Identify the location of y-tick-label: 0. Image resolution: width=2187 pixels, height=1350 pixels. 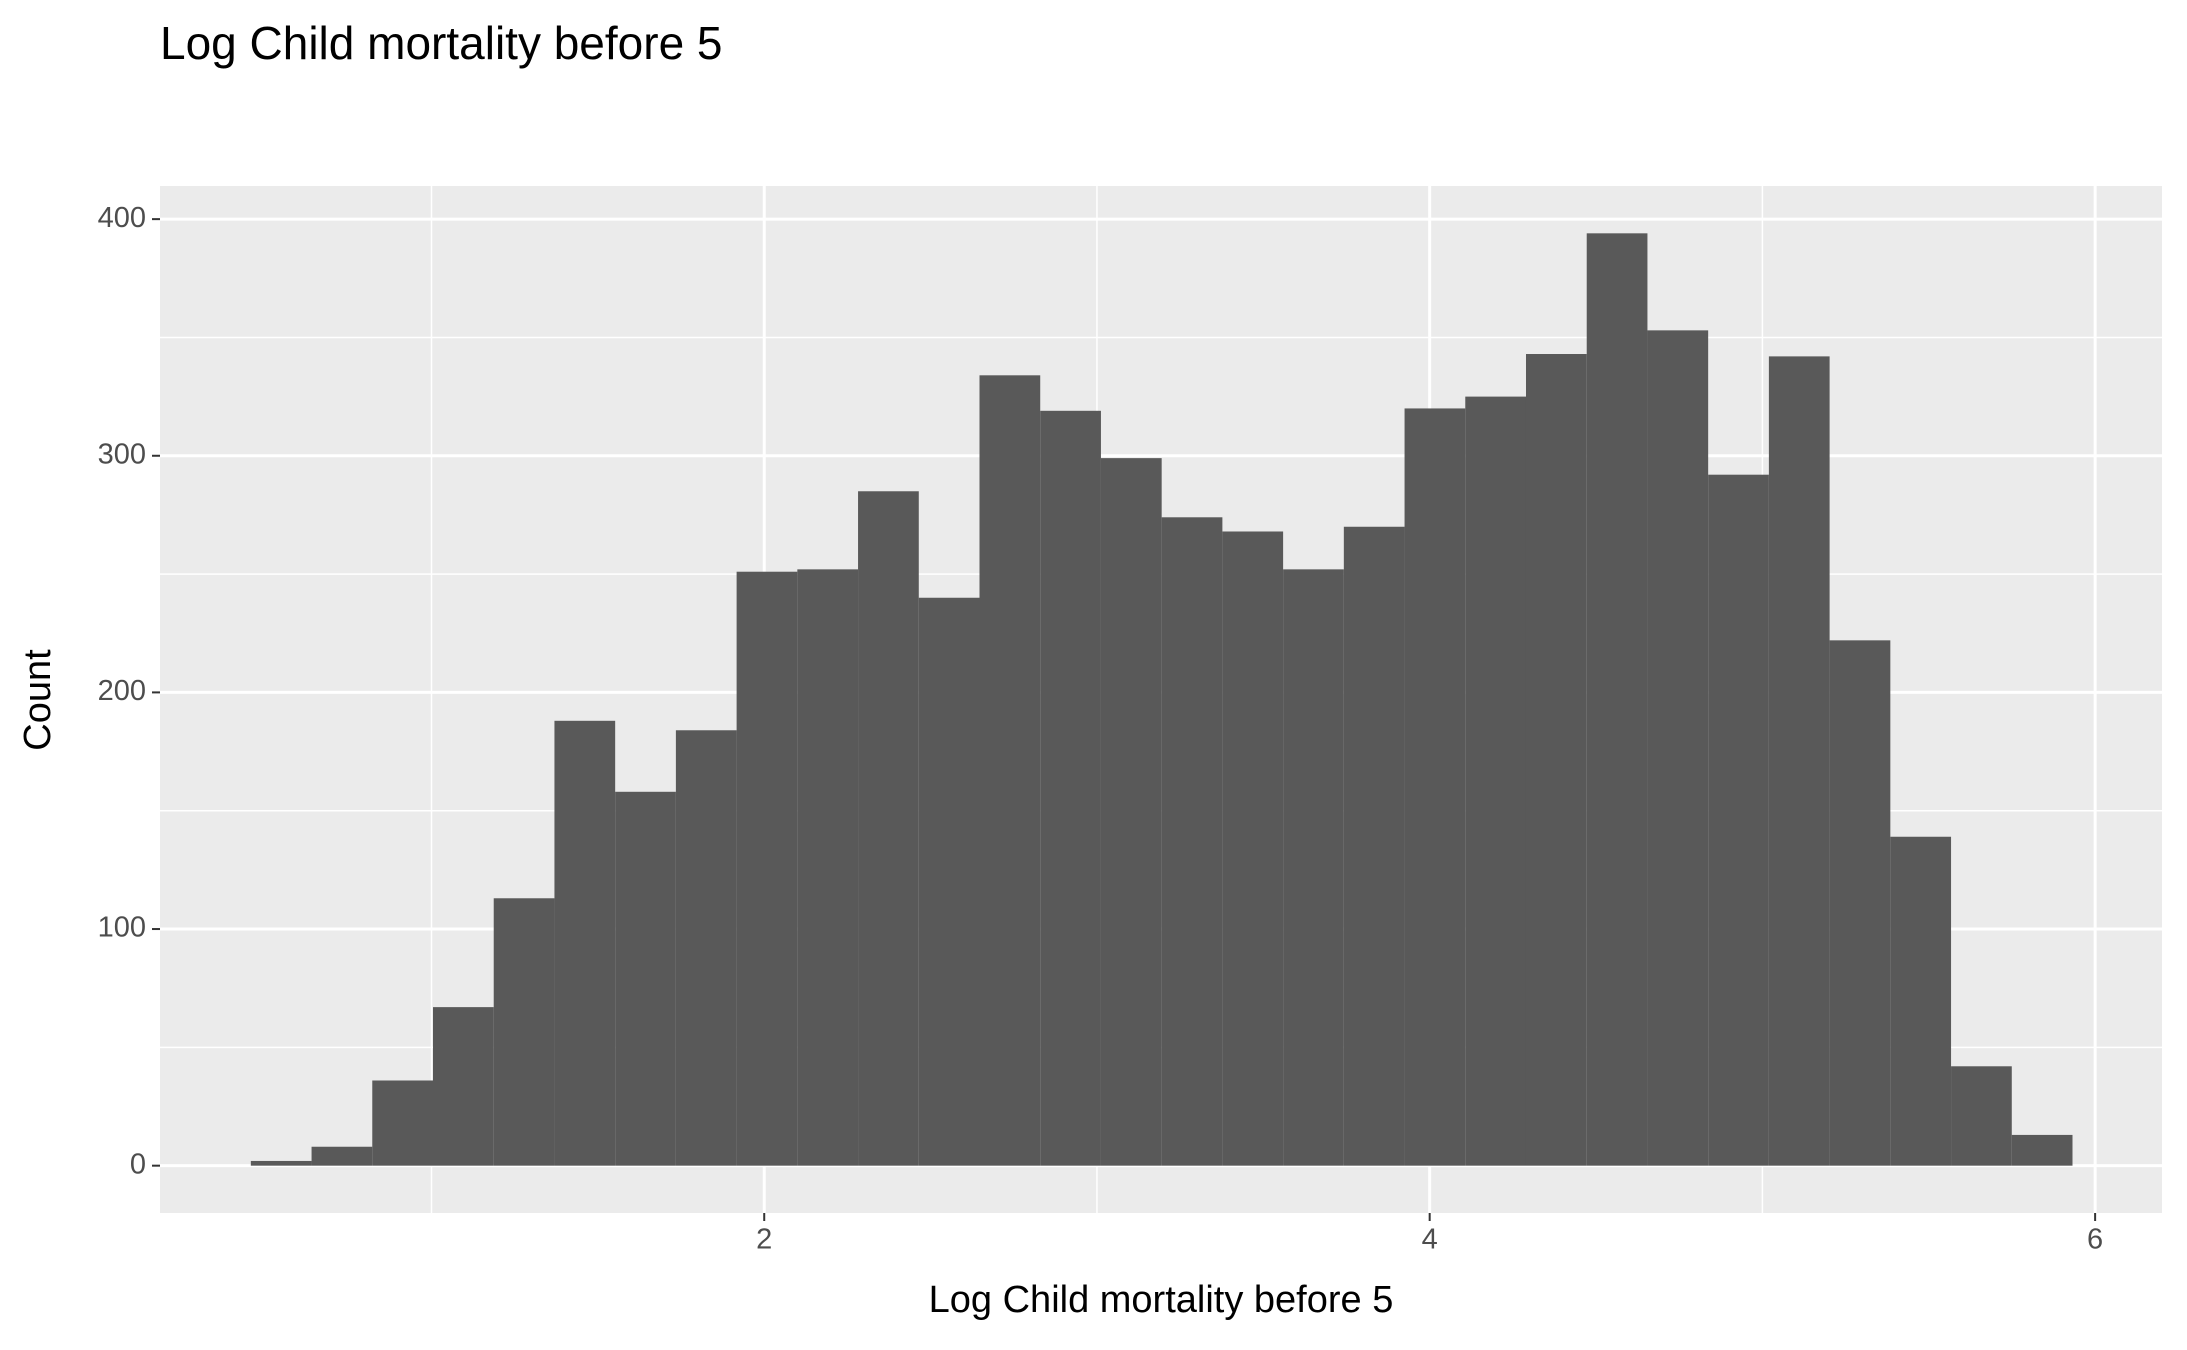
(138, 1164).